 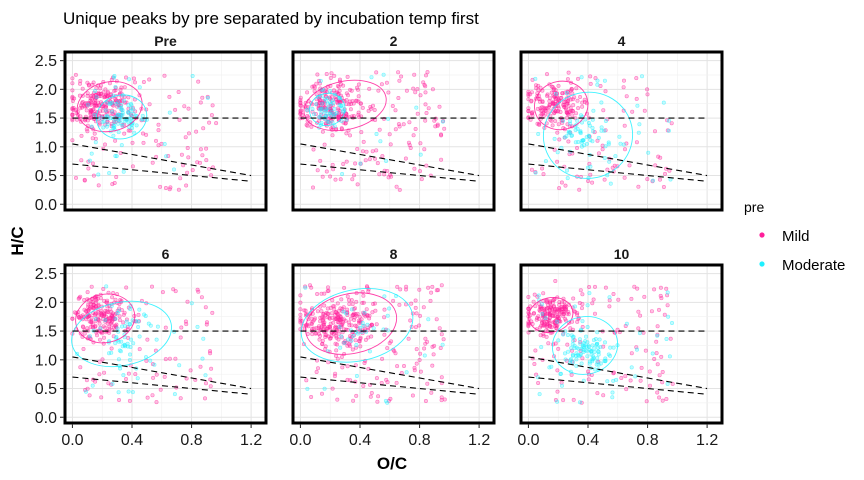 What do you see at coordinates (393, 122) in the screenshot?
I see `facet-panel: 2` at bounding box center [393, 122].